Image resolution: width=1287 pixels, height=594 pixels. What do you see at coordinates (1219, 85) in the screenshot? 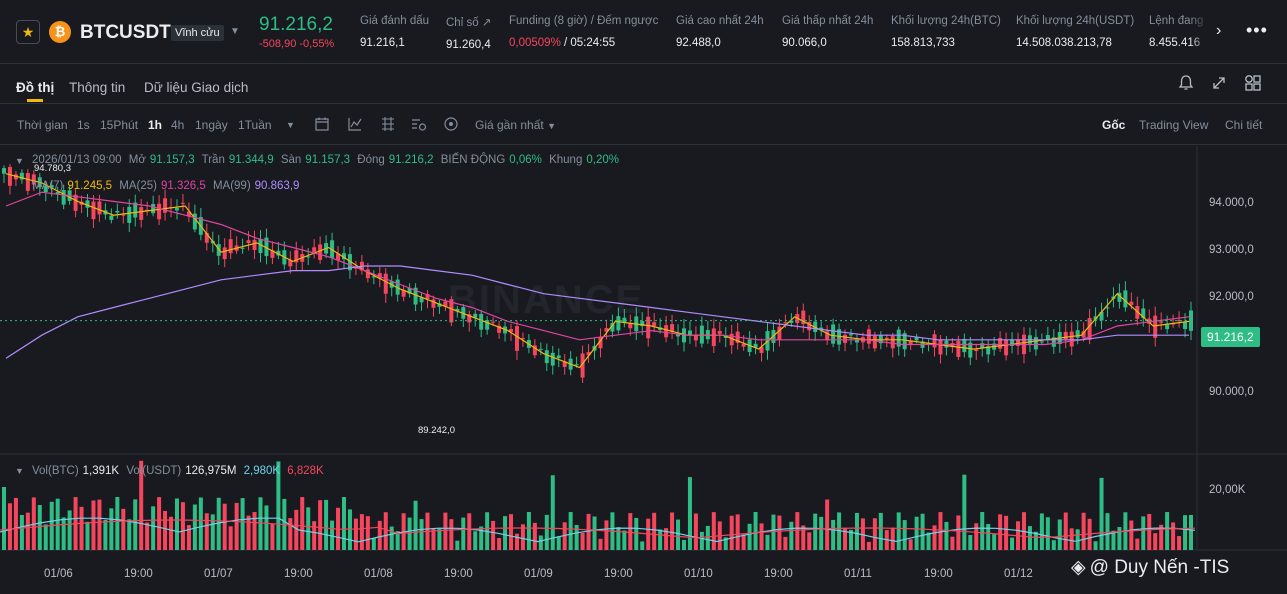
I see `expand-icon` at bounding box center [1219, 85].